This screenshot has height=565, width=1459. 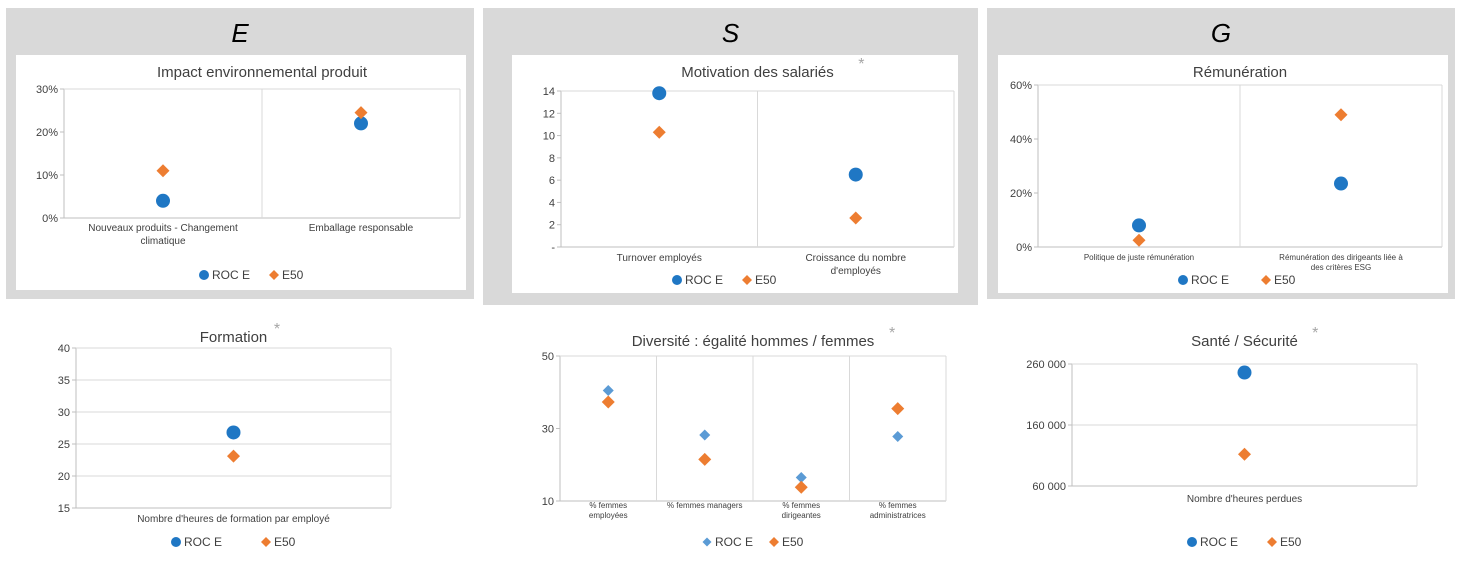 I want to click on y-tick-label: 40%, so click(x=1021, y=140).